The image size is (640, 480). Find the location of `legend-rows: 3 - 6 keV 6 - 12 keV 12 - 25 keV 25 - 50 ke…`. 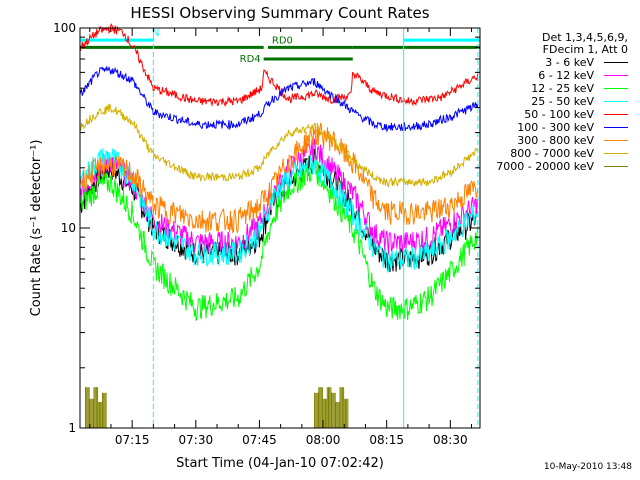

legend-rows: 3 - 6 keV 6 - 12 keV 12 - 25 keV 25 - 50 ke… is located at coordinates (559, 114).